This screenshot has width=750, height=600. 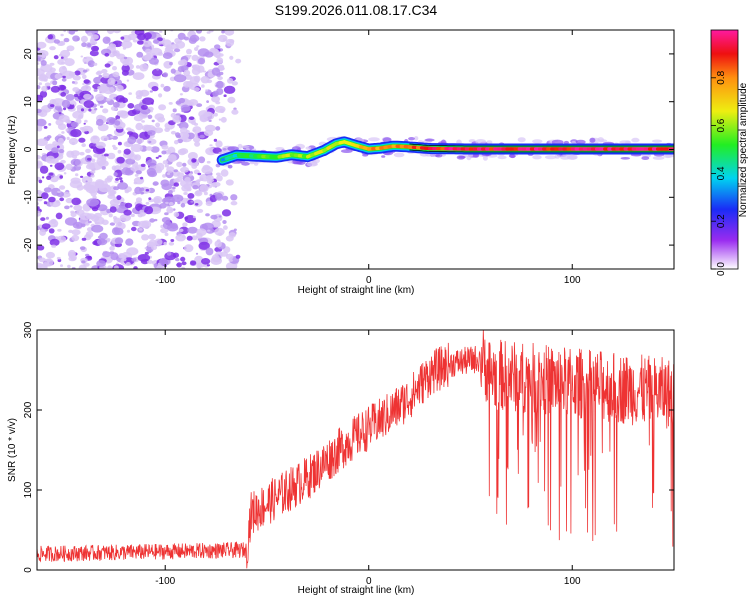 I want to click on y-tick-label: 10, so click(x=28, y=102).